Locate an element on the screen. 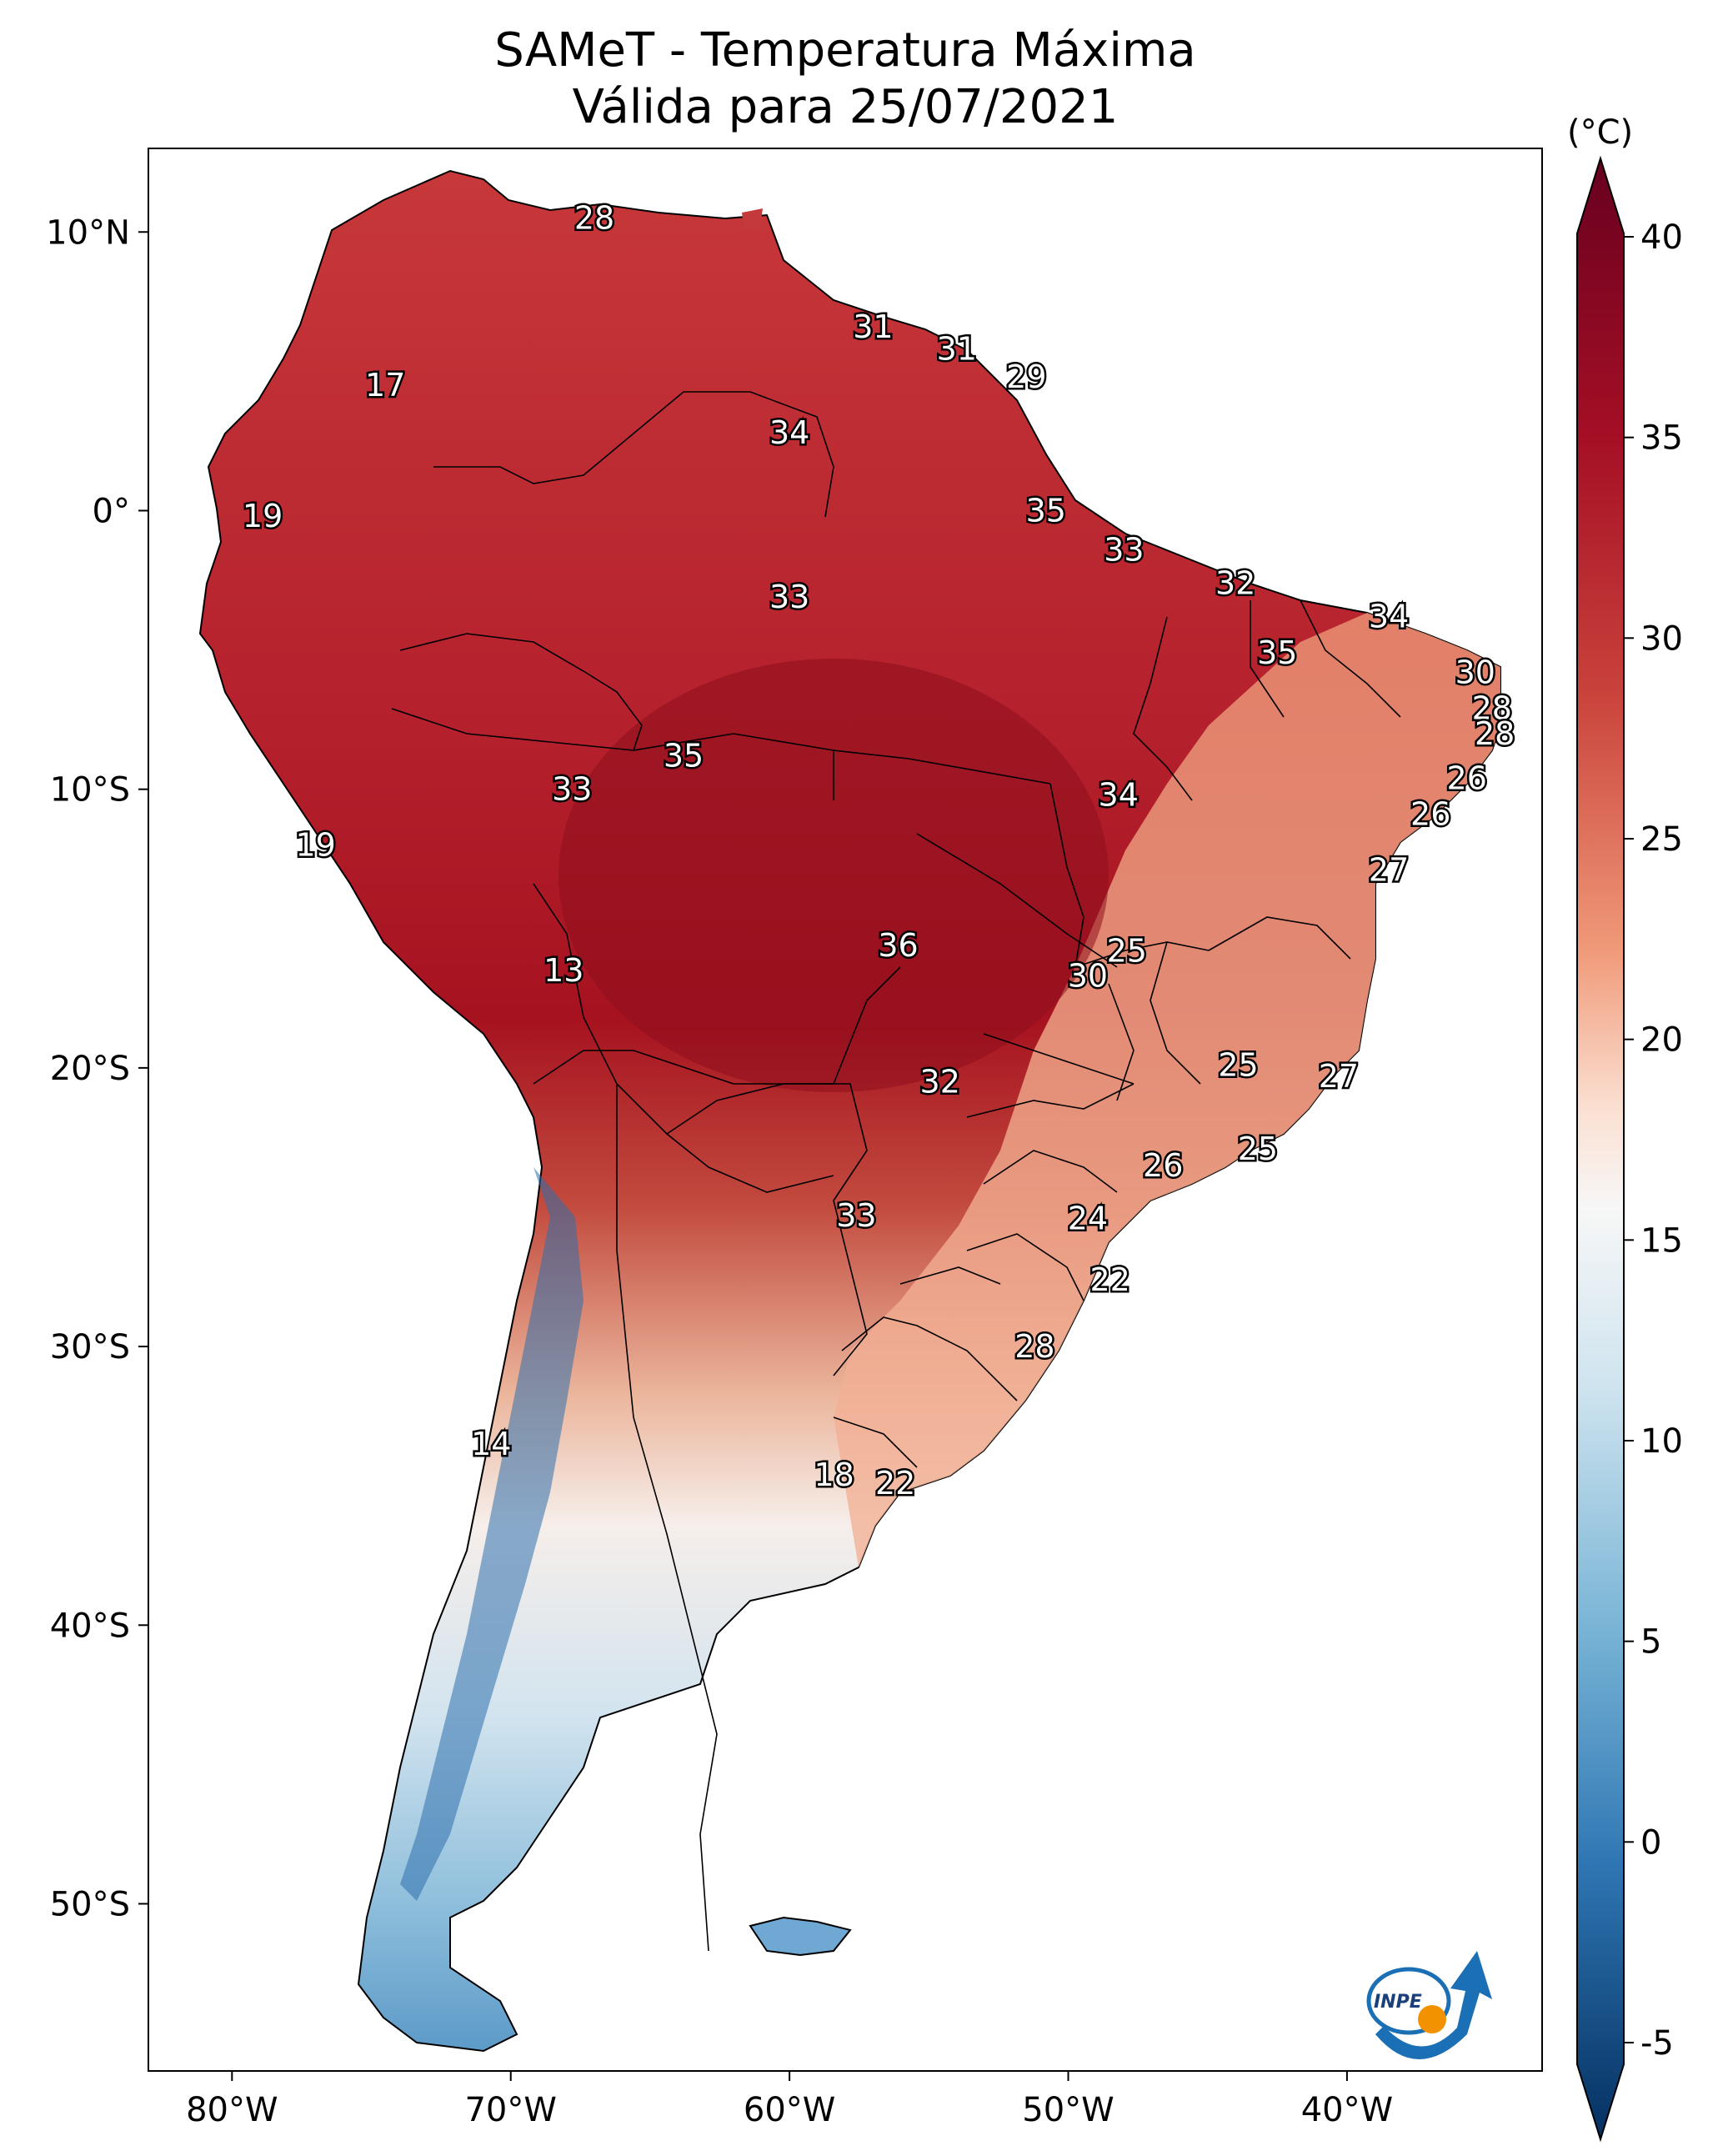 The height and width of the screenshot is (2156, 1723). colorbar-tick-label: -5 is located at coordinates (1657, 2043).